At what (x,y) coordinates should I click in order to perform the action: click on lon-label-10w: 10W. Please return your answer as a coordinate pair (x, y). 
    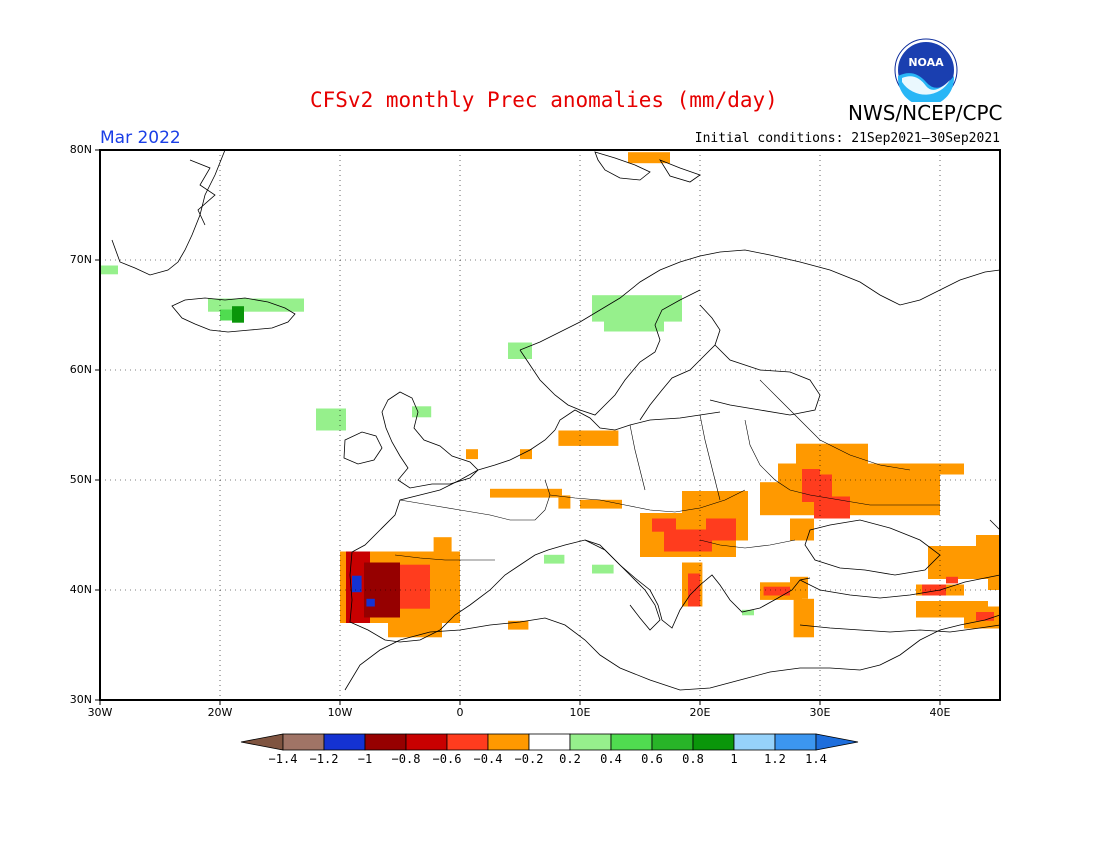
    Looking at the image, I should click on (340, 712).